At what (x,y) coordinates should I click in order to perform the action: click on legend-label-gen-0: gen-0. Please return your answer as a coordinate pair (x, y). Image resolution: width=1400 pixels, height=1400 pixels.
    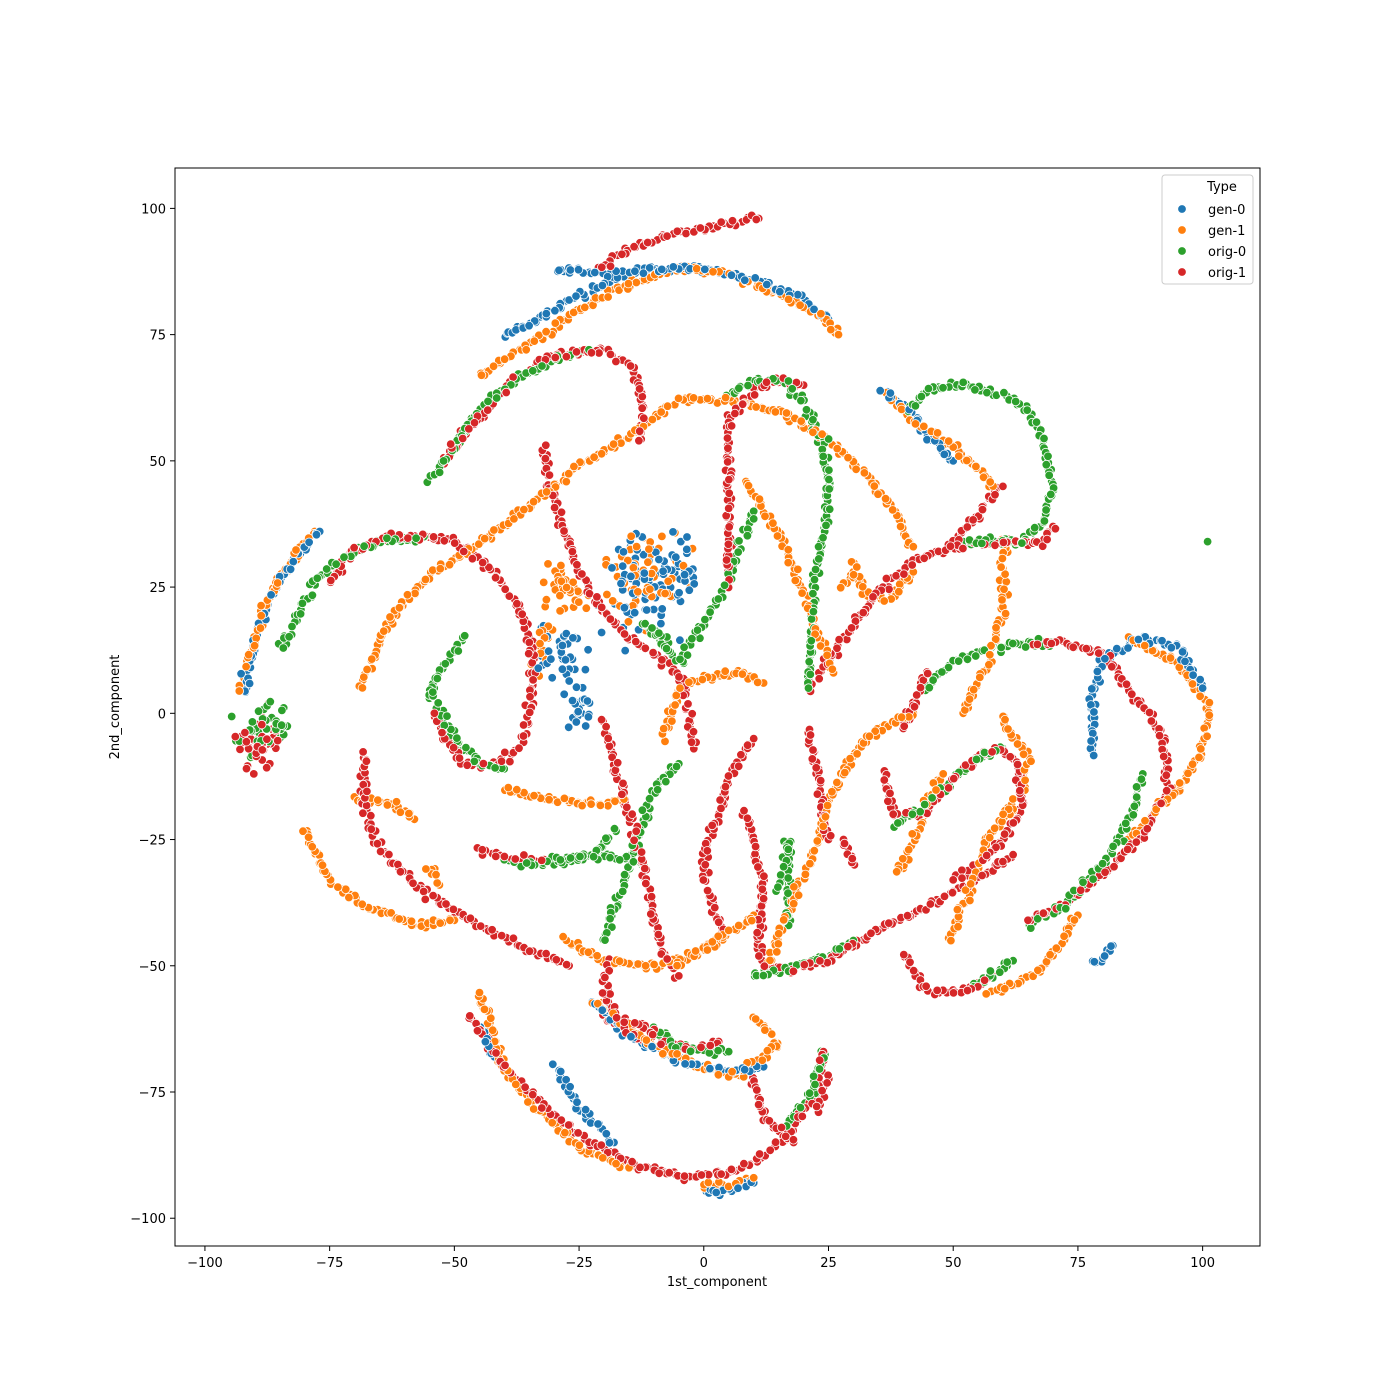
    Looking at the image, I should click on (1226, 210).